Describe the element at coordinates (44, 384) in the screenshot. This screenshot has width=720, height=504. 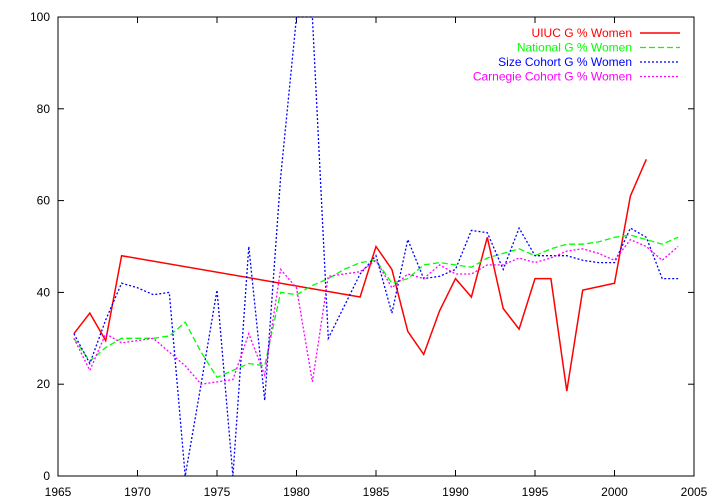
I see `y-tick-label: 20` at that location.